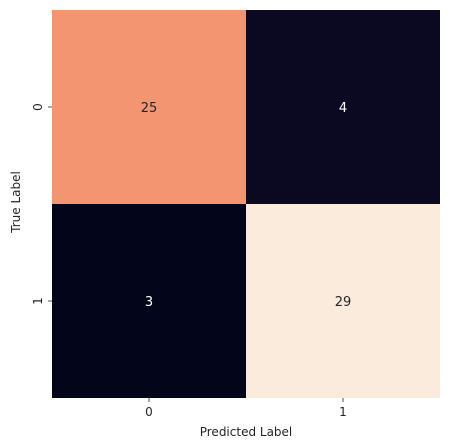  I want to click on cell-value-r1-c0: 3, so click(149, 302).